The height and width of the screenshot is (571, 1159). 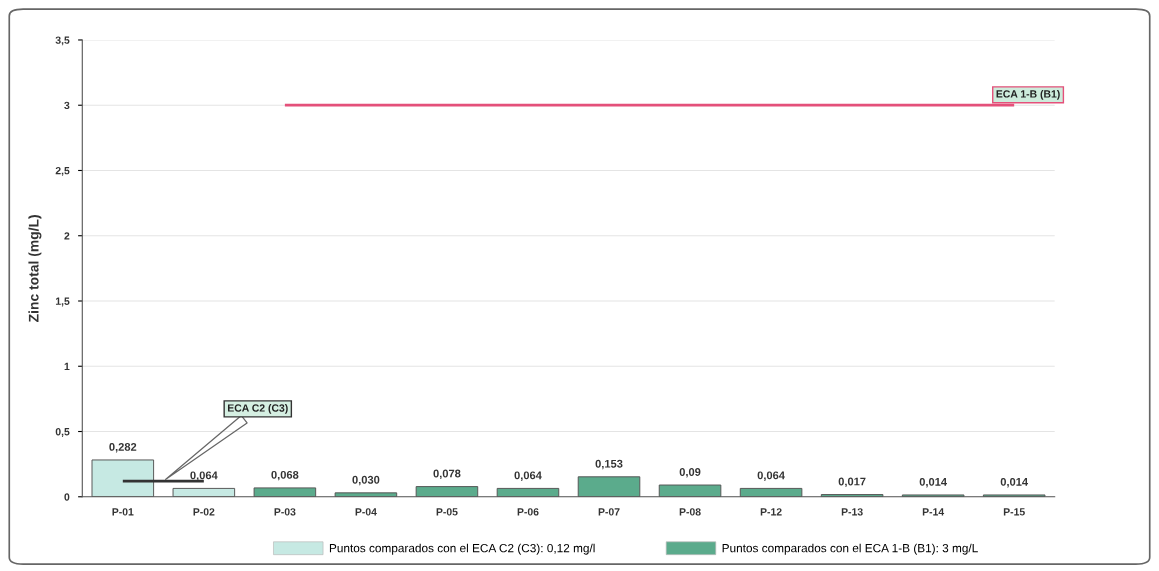 What do you see at coordinates (204, 512) in the screenshot?
I see `x-tick-label: P-02` at bounding box center [204, 512].